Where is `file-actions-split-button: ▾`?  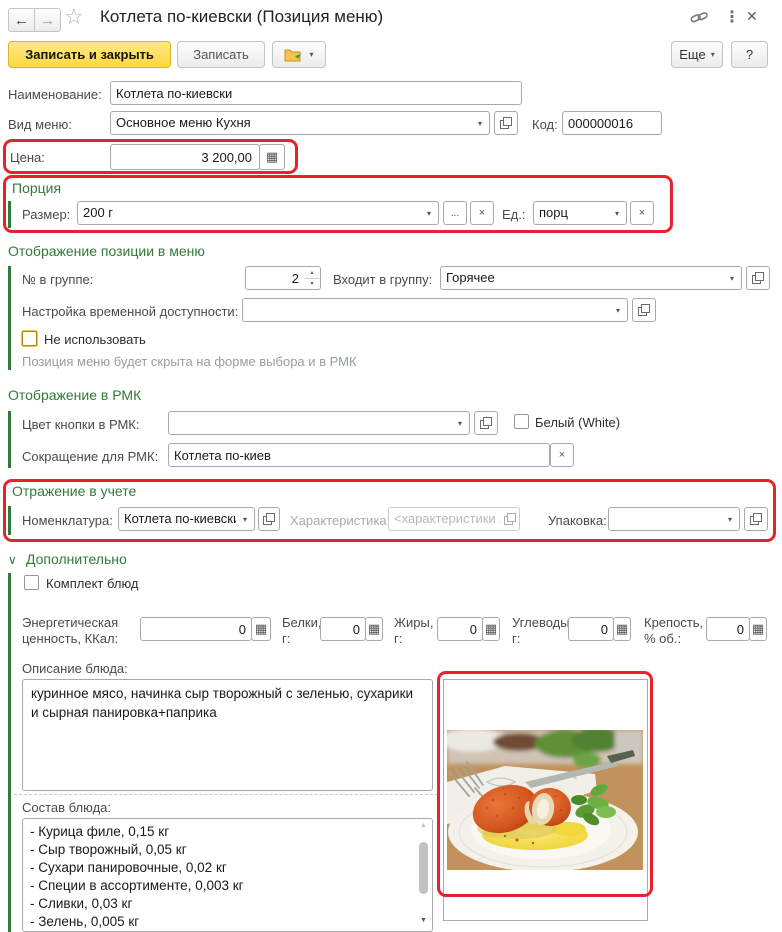
file-actions-split-button: ▾ is located at coordinates (299, 54).